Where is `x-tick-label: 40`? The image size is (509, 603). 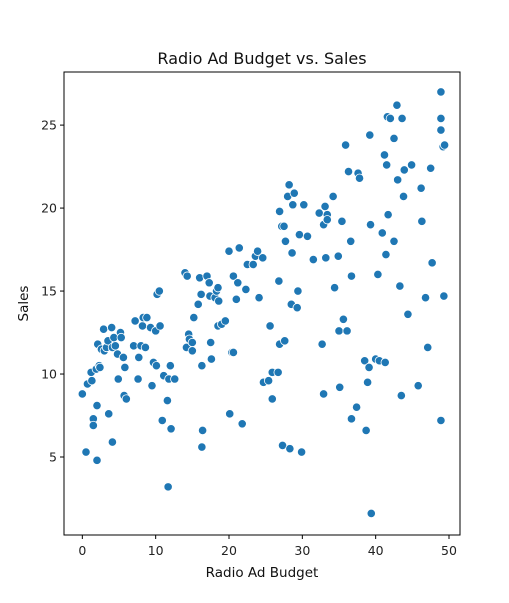 x-tick-label: 40 is located at coordinates (376, 550).